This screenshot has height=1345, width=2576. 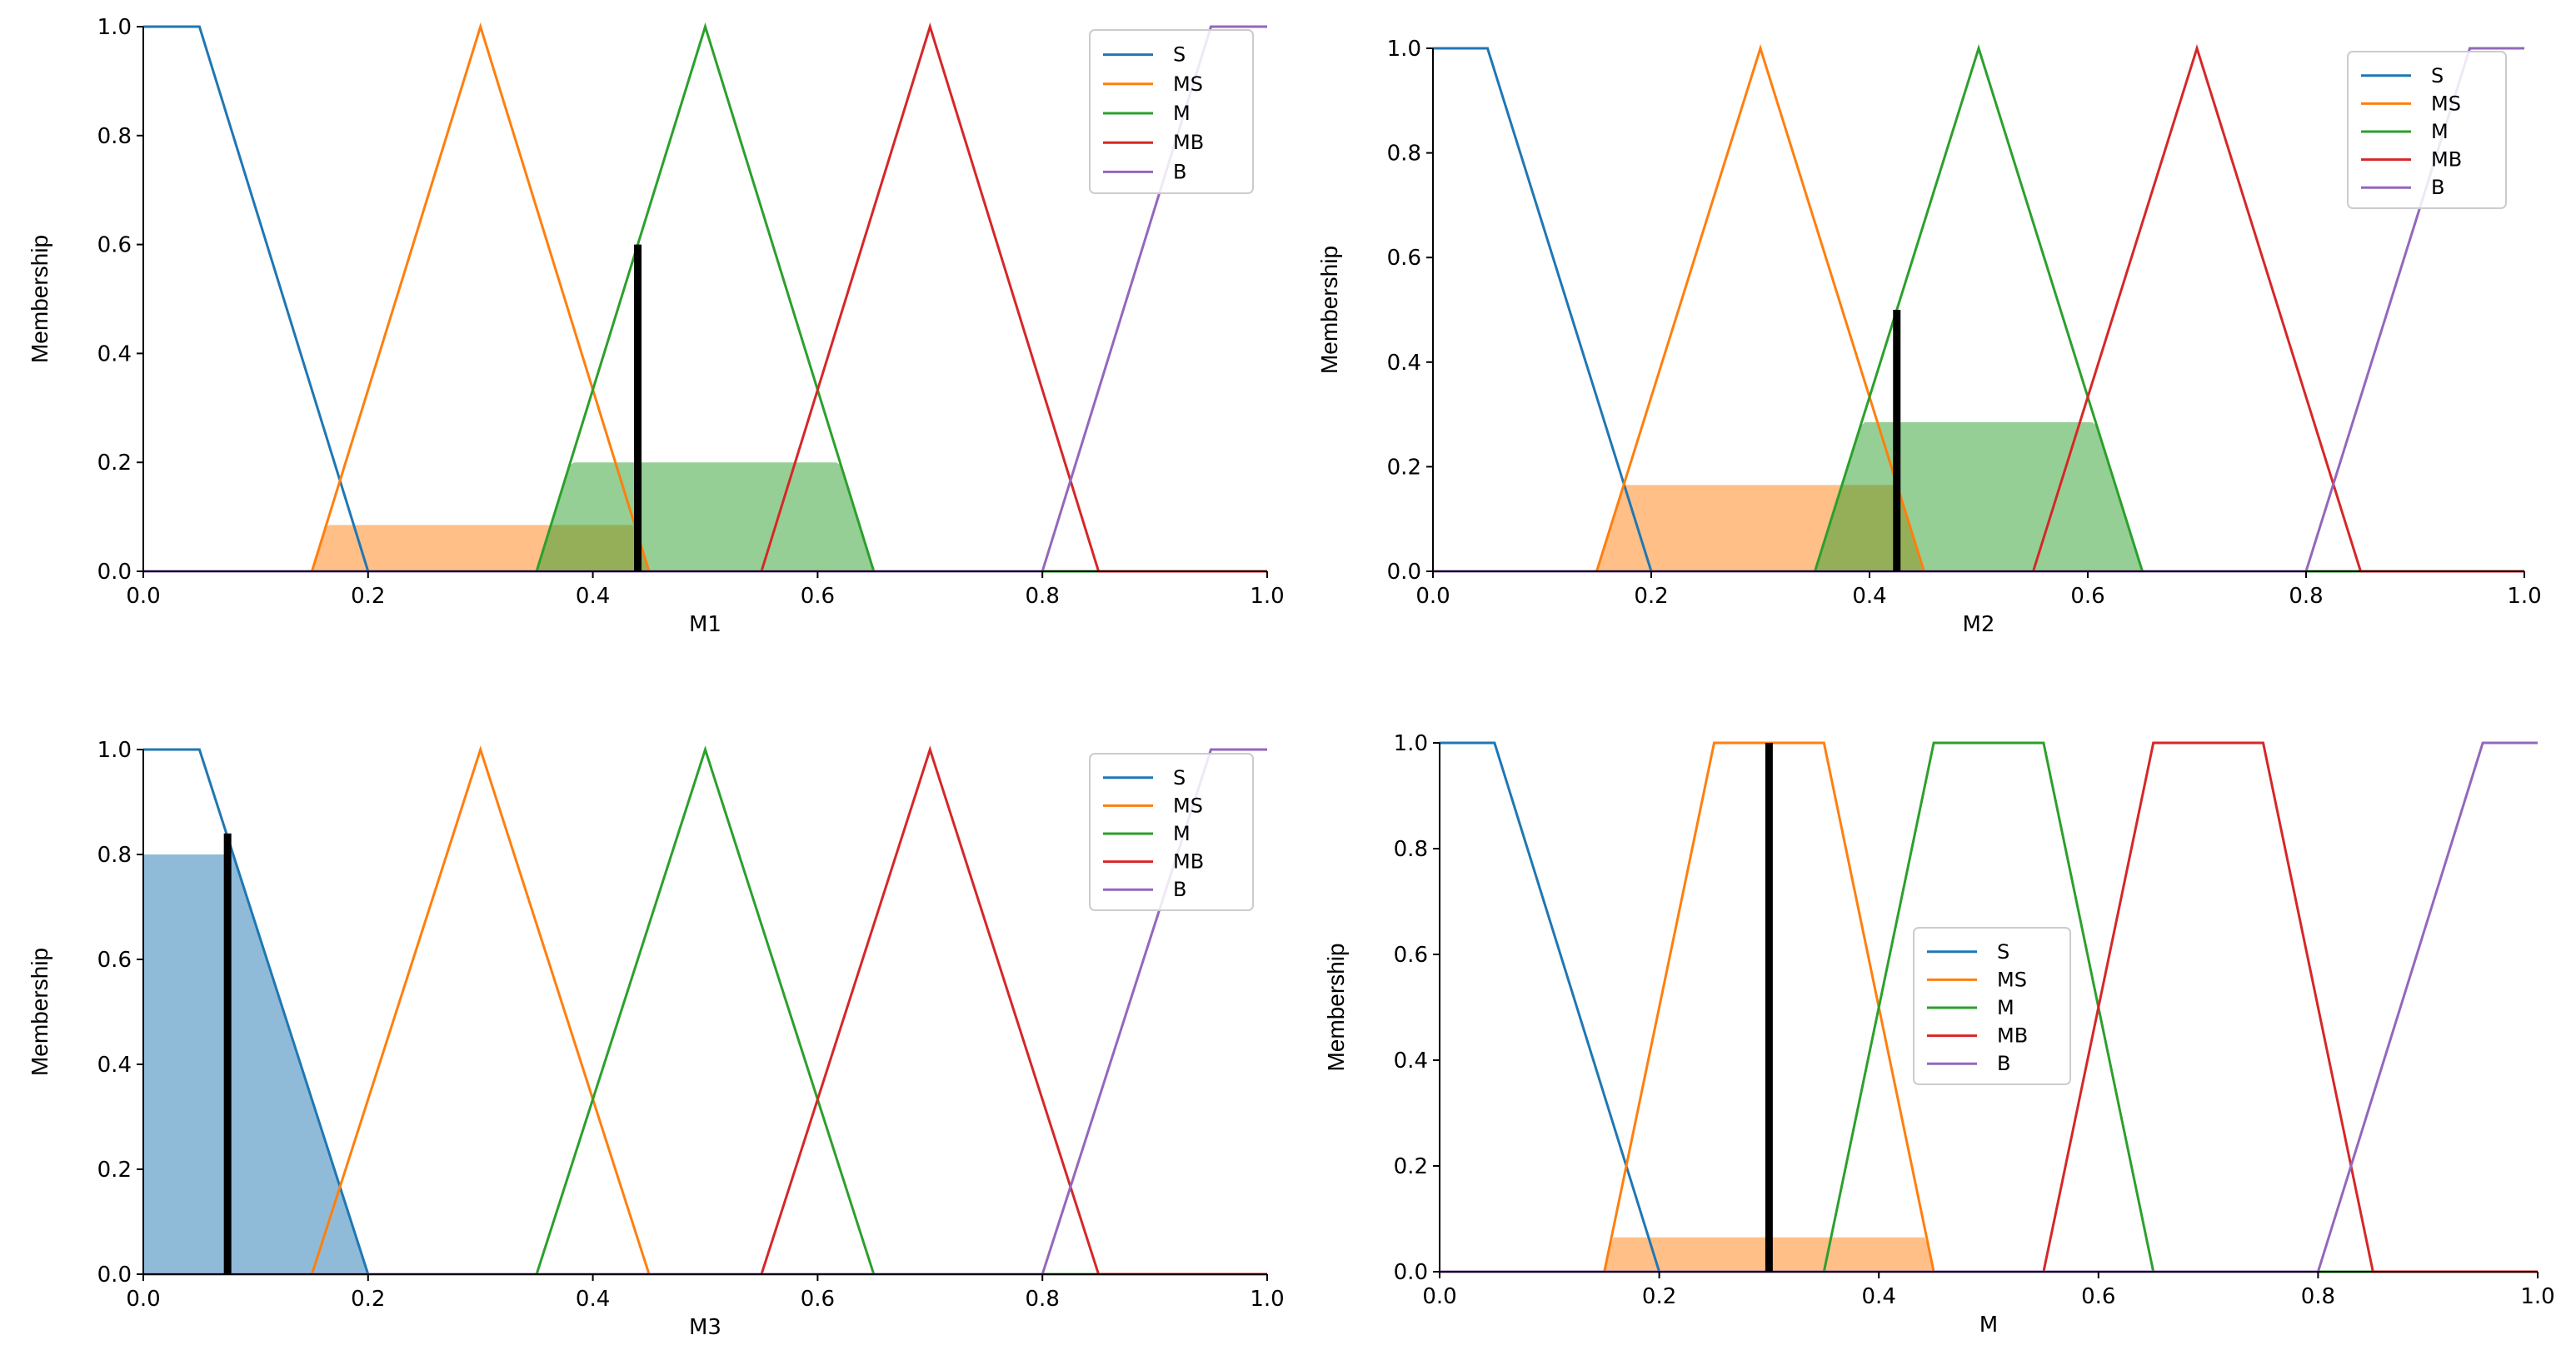 What do you see at coordinates (1979, 624) in the screenshot?
I see `x-axis-label: M2` at bounding box center [1979, 624].